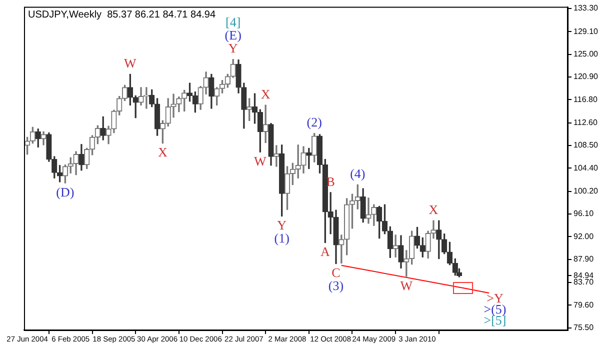 Image resolution: width=600 pixels, height=345 pixels. What do you see at coordinates (586, 145) in the screenshot?
I see `y-tick-label: 108.50` at bounding box center [586, 145].